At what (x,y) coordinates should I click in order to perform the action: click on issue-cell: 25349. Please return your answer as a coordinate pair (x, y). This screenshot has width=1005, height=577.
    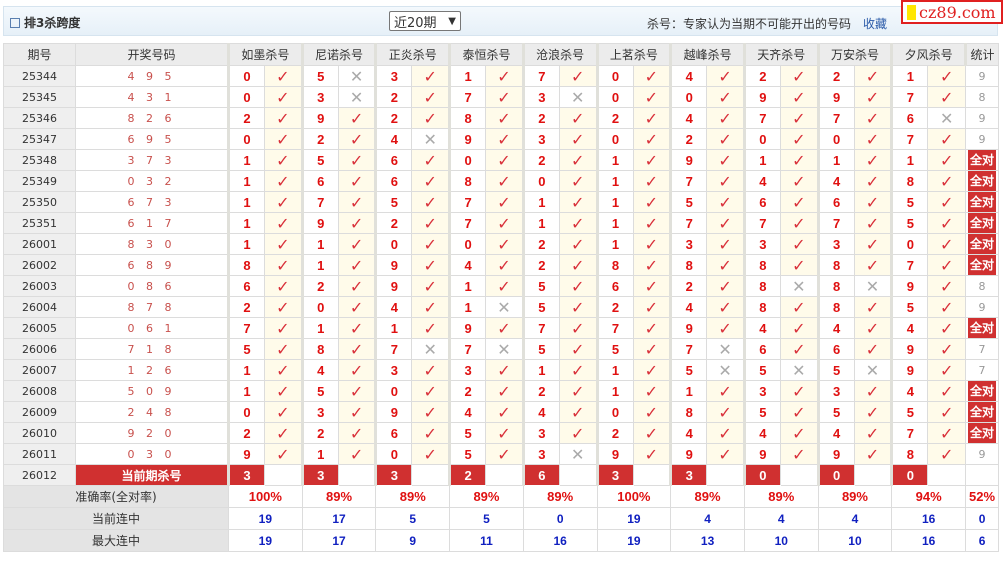
    Looking at the image, I should click on (39, 181).